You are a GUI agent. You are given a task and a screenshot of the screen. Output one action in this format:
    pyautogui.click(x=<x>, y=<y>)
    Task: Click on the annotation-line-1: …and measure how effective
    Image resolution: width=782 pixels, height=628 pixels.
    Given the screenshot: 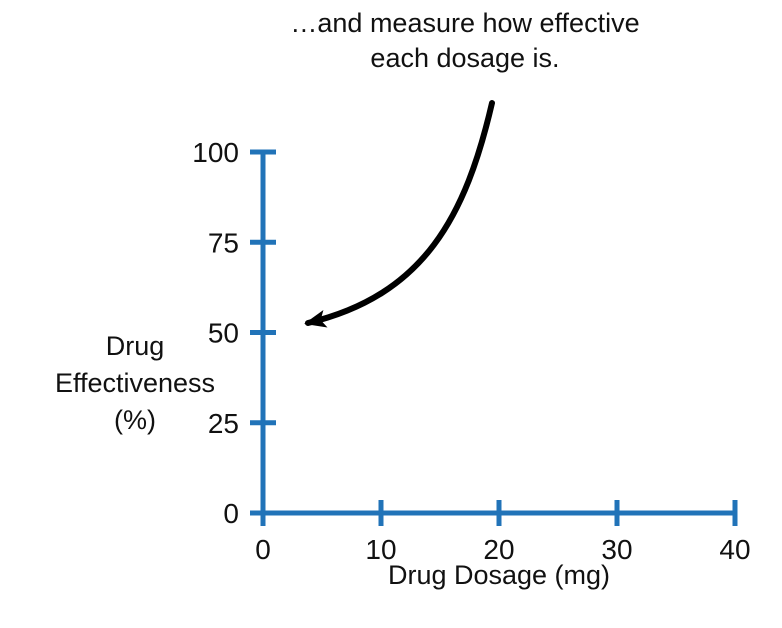 What is the action you would take?
    pyautogui.click(x=465, y=23)
    